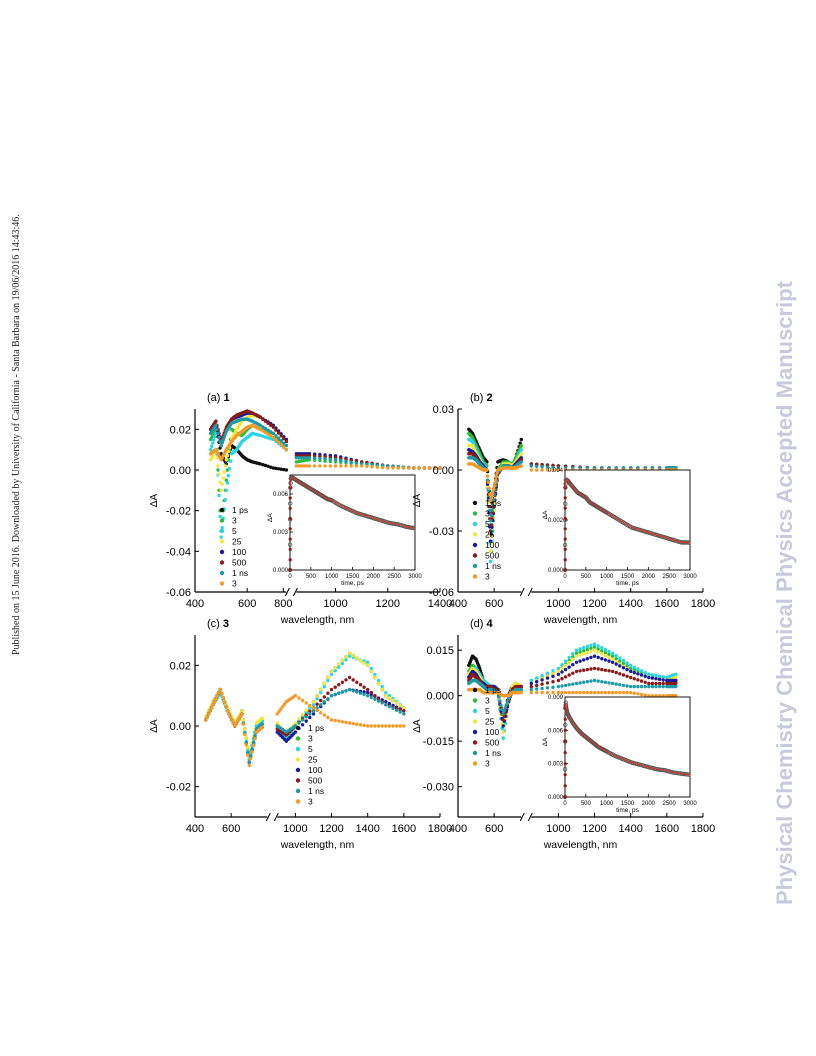 The width and height of the screenshot is (816, 1056). Describe the element at coordinates (607, 804) in the screenshot. I see `inset-x-tick-label: 1000` at that location.